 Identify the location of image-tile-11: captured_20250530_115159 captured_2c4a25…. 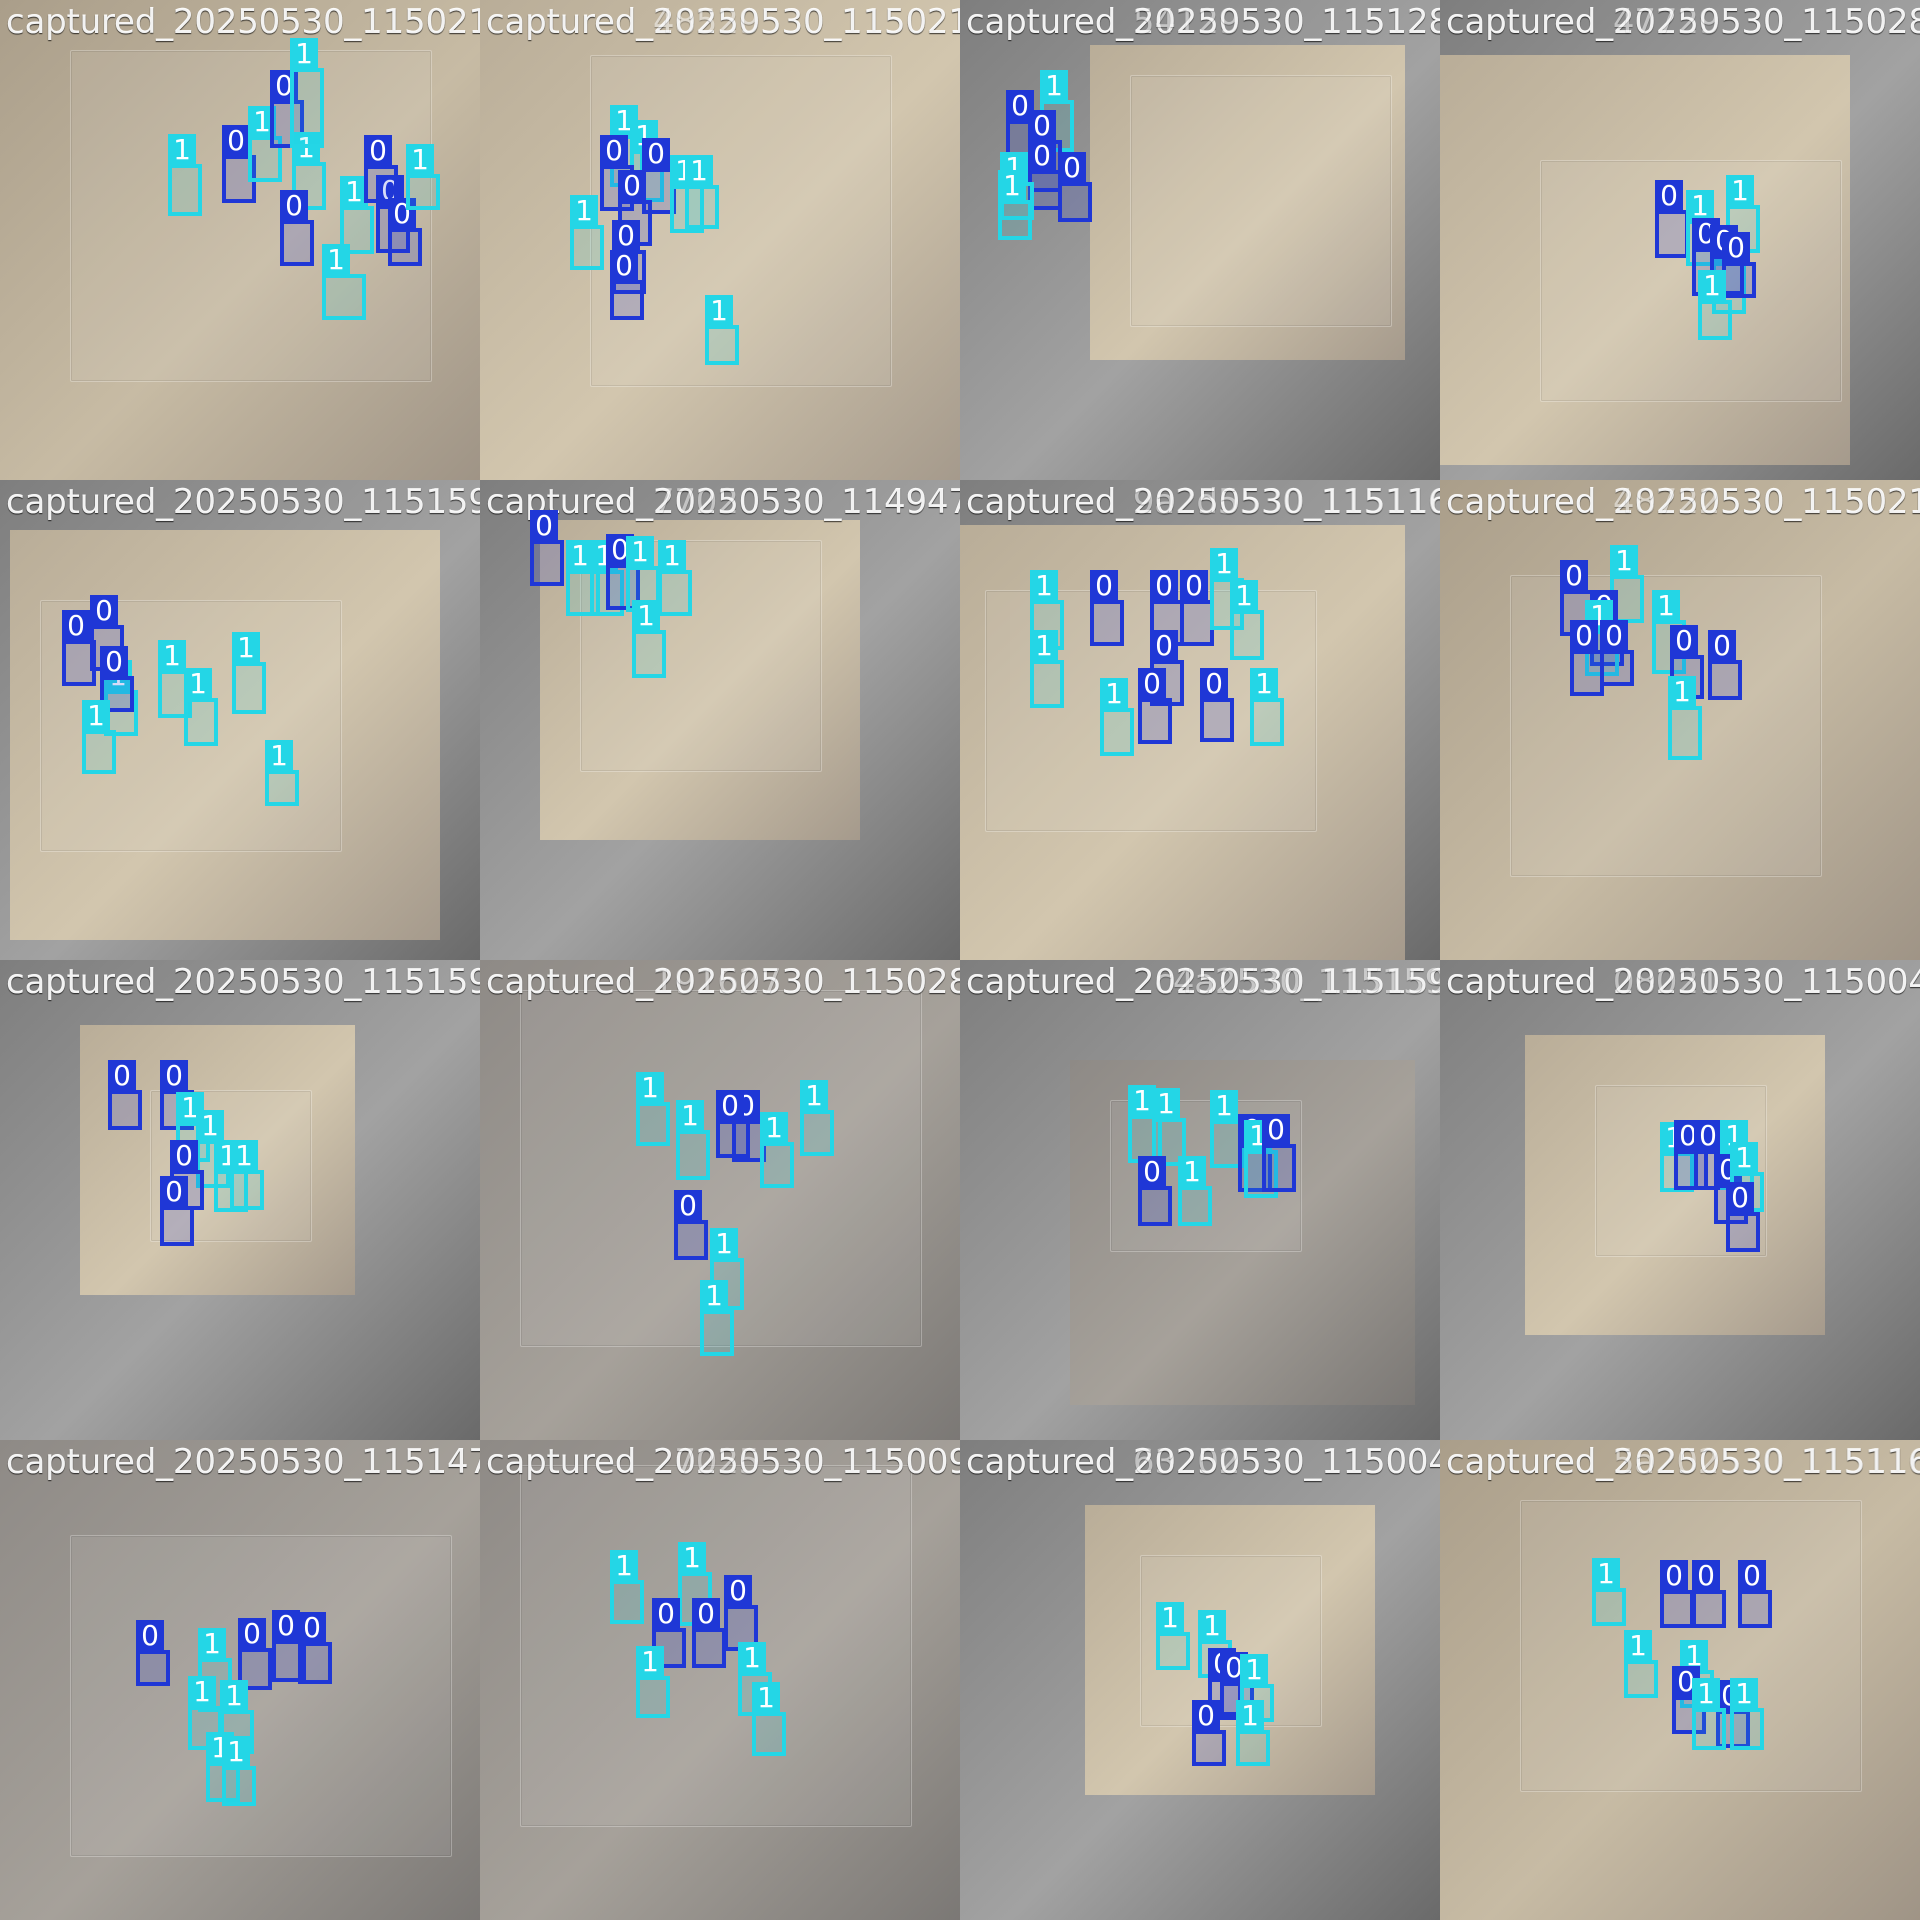
(1200, 1200).